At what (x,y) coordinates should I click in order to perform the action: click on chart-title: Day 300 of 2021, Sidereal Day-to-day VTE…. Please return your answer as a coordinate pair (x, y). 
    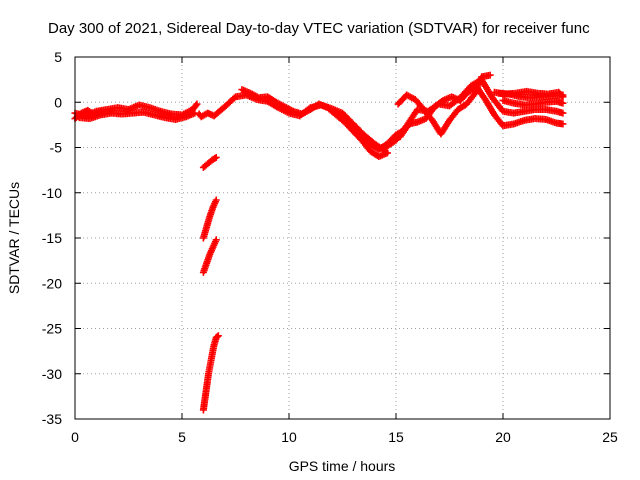
    Looking at the image, I should click on (319, 28).